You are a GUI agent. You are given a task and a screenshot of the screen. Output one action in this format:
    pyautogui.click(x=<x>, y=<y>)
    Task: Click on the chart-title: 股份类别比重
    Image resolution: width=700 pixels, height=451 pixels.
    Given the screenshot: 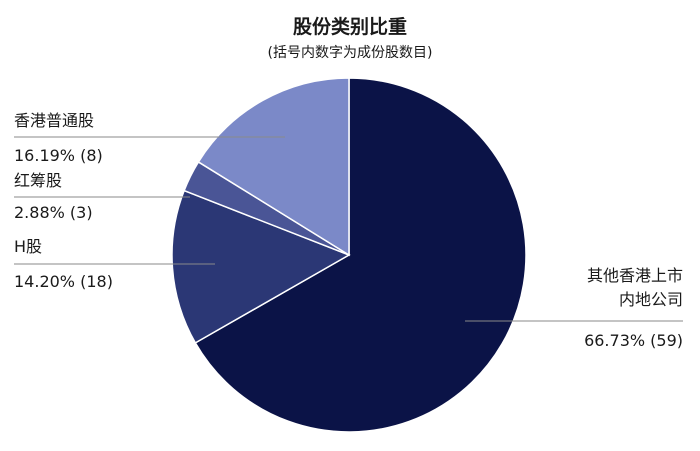 What is the action you would take?
    pyautogui.click(x=350, y=26)
    